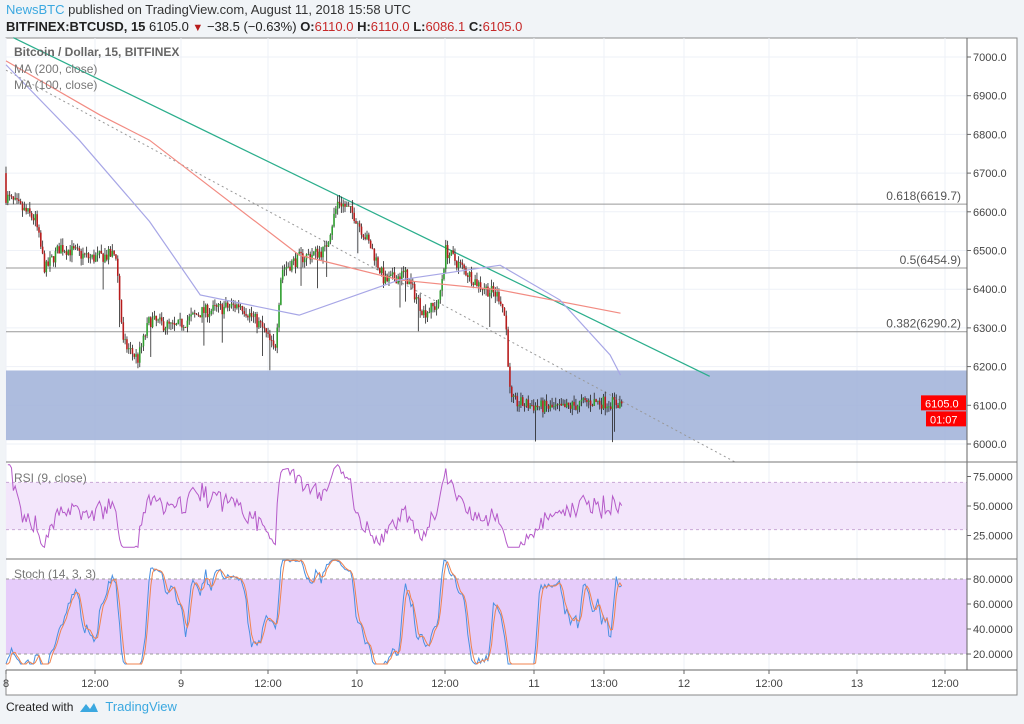 Image resolution: width=1024 pixels, height=724 pixels. What do you see at coordinates (486, 506) in the screenshot?
I see `rsi-band` at bounding box center [486, 506].